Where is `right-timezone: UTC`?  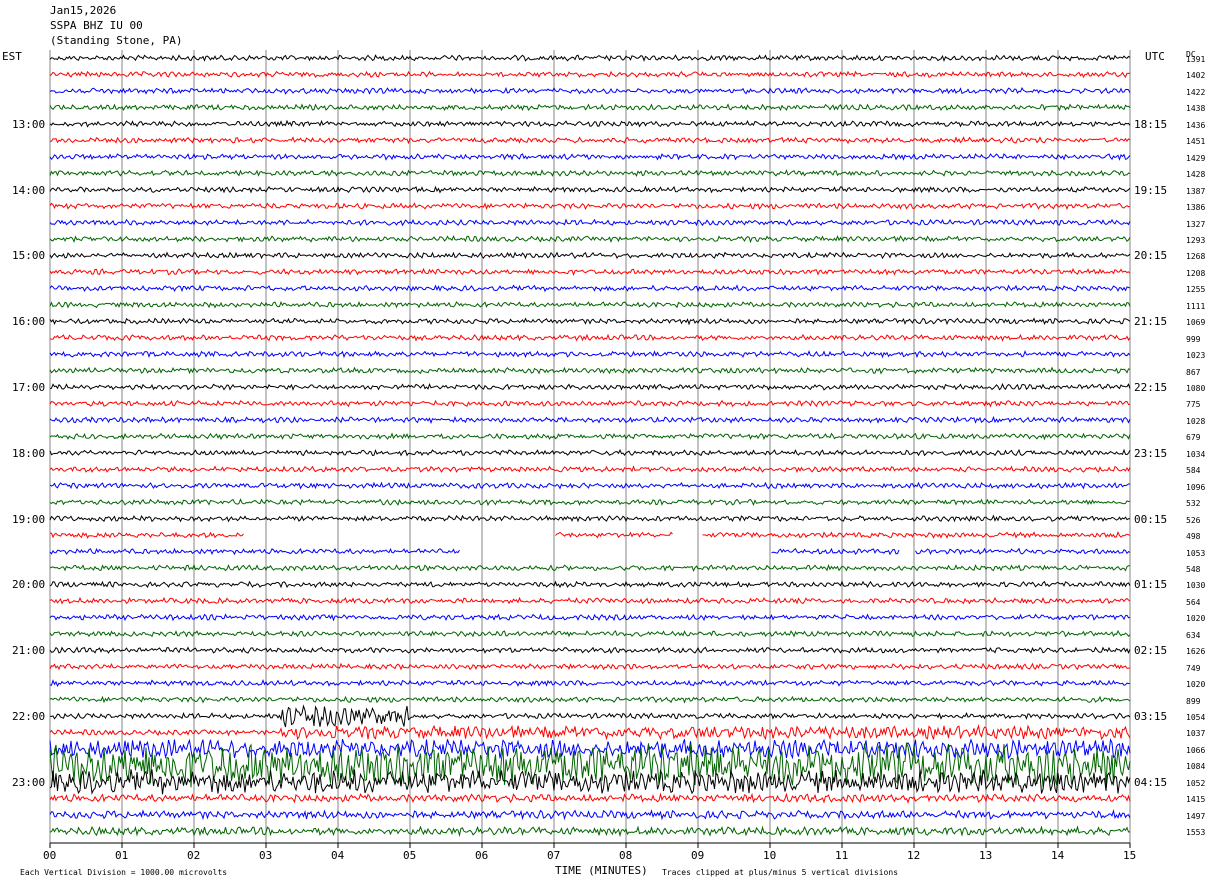
right-timezone: UTC is located at coordinates (1155, 56).